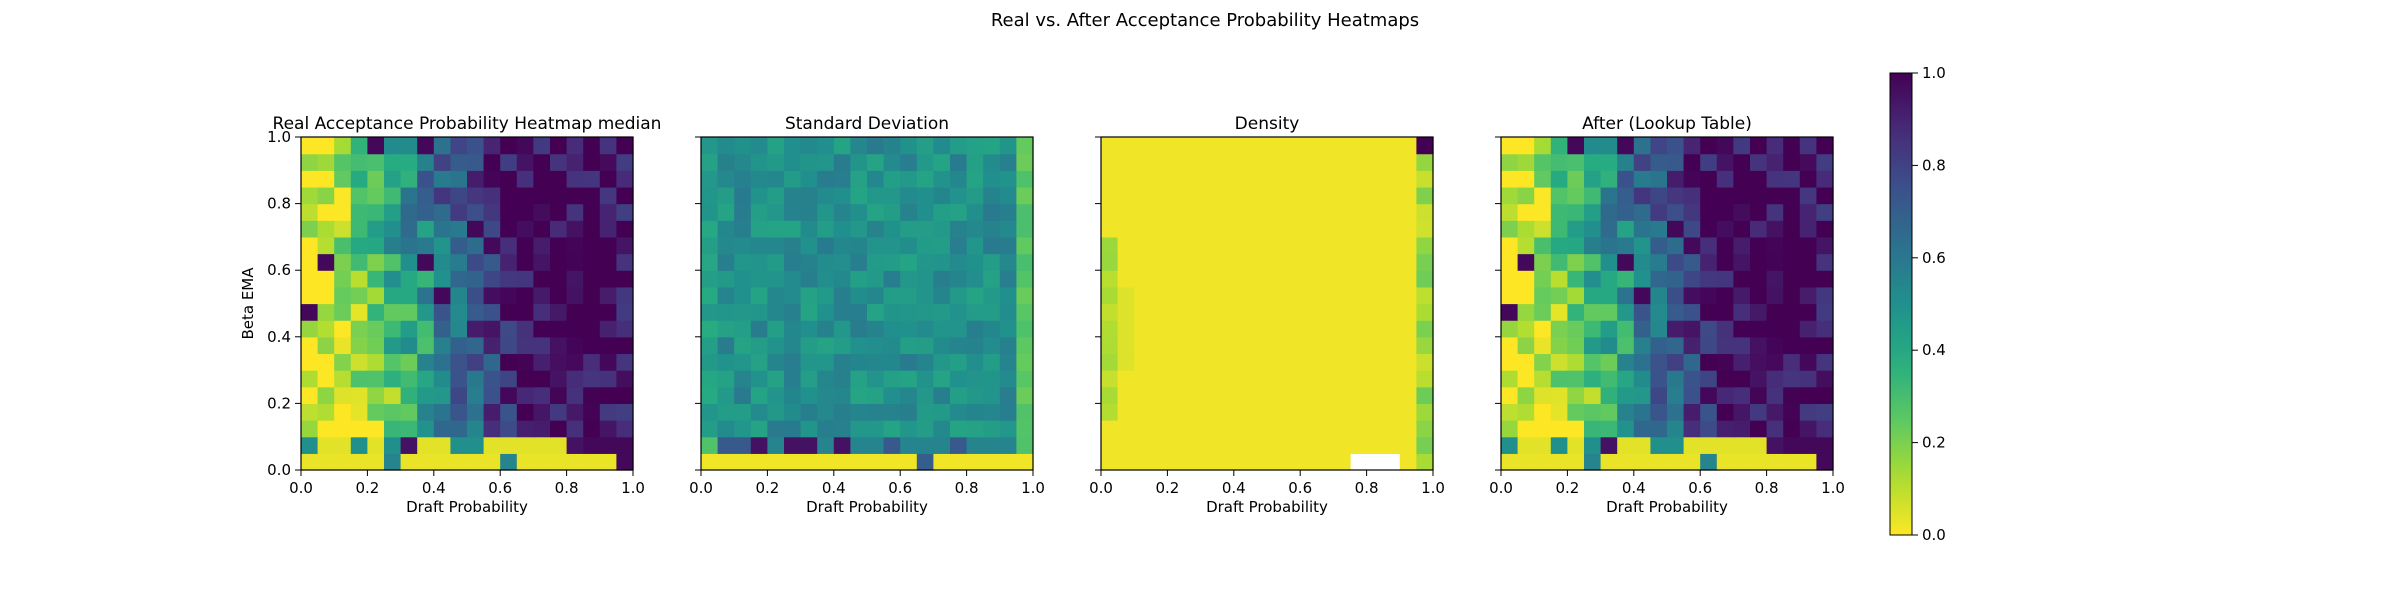 The height and width of the screenshot is (600, 2400). Describe the element at coordinates (633, 488) in the screenshot. I see `x-tick-label: 1.0` at that location.